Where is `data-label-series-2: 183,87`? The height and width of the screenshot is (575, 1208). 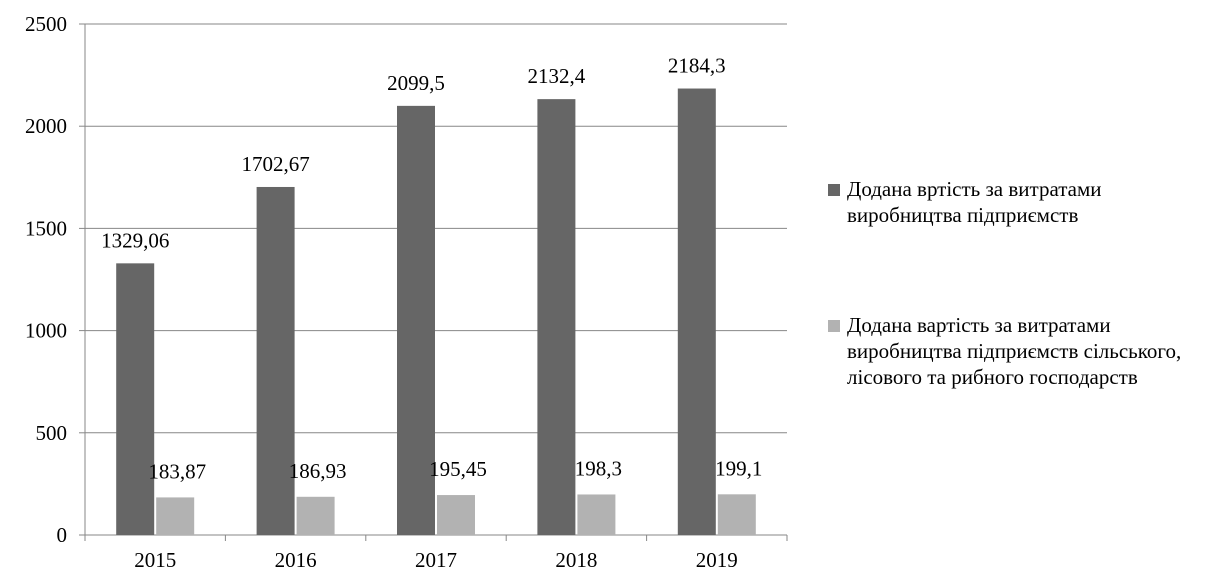 data-label-series-2: 183,87 is located at coordinates (177, 471).